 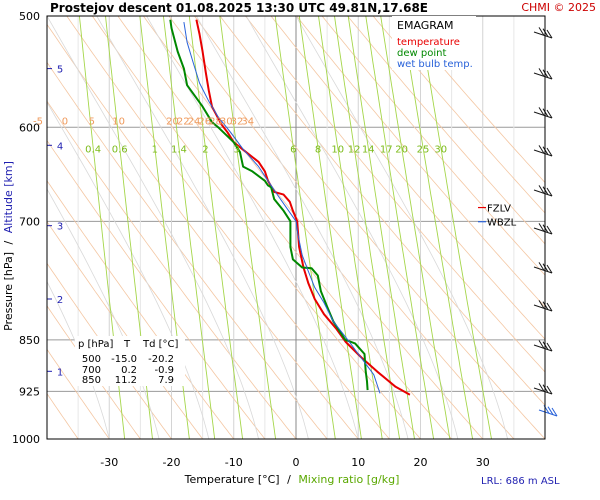 I want to click on altitude-tick-label: 5, so click(x=60, y=70).